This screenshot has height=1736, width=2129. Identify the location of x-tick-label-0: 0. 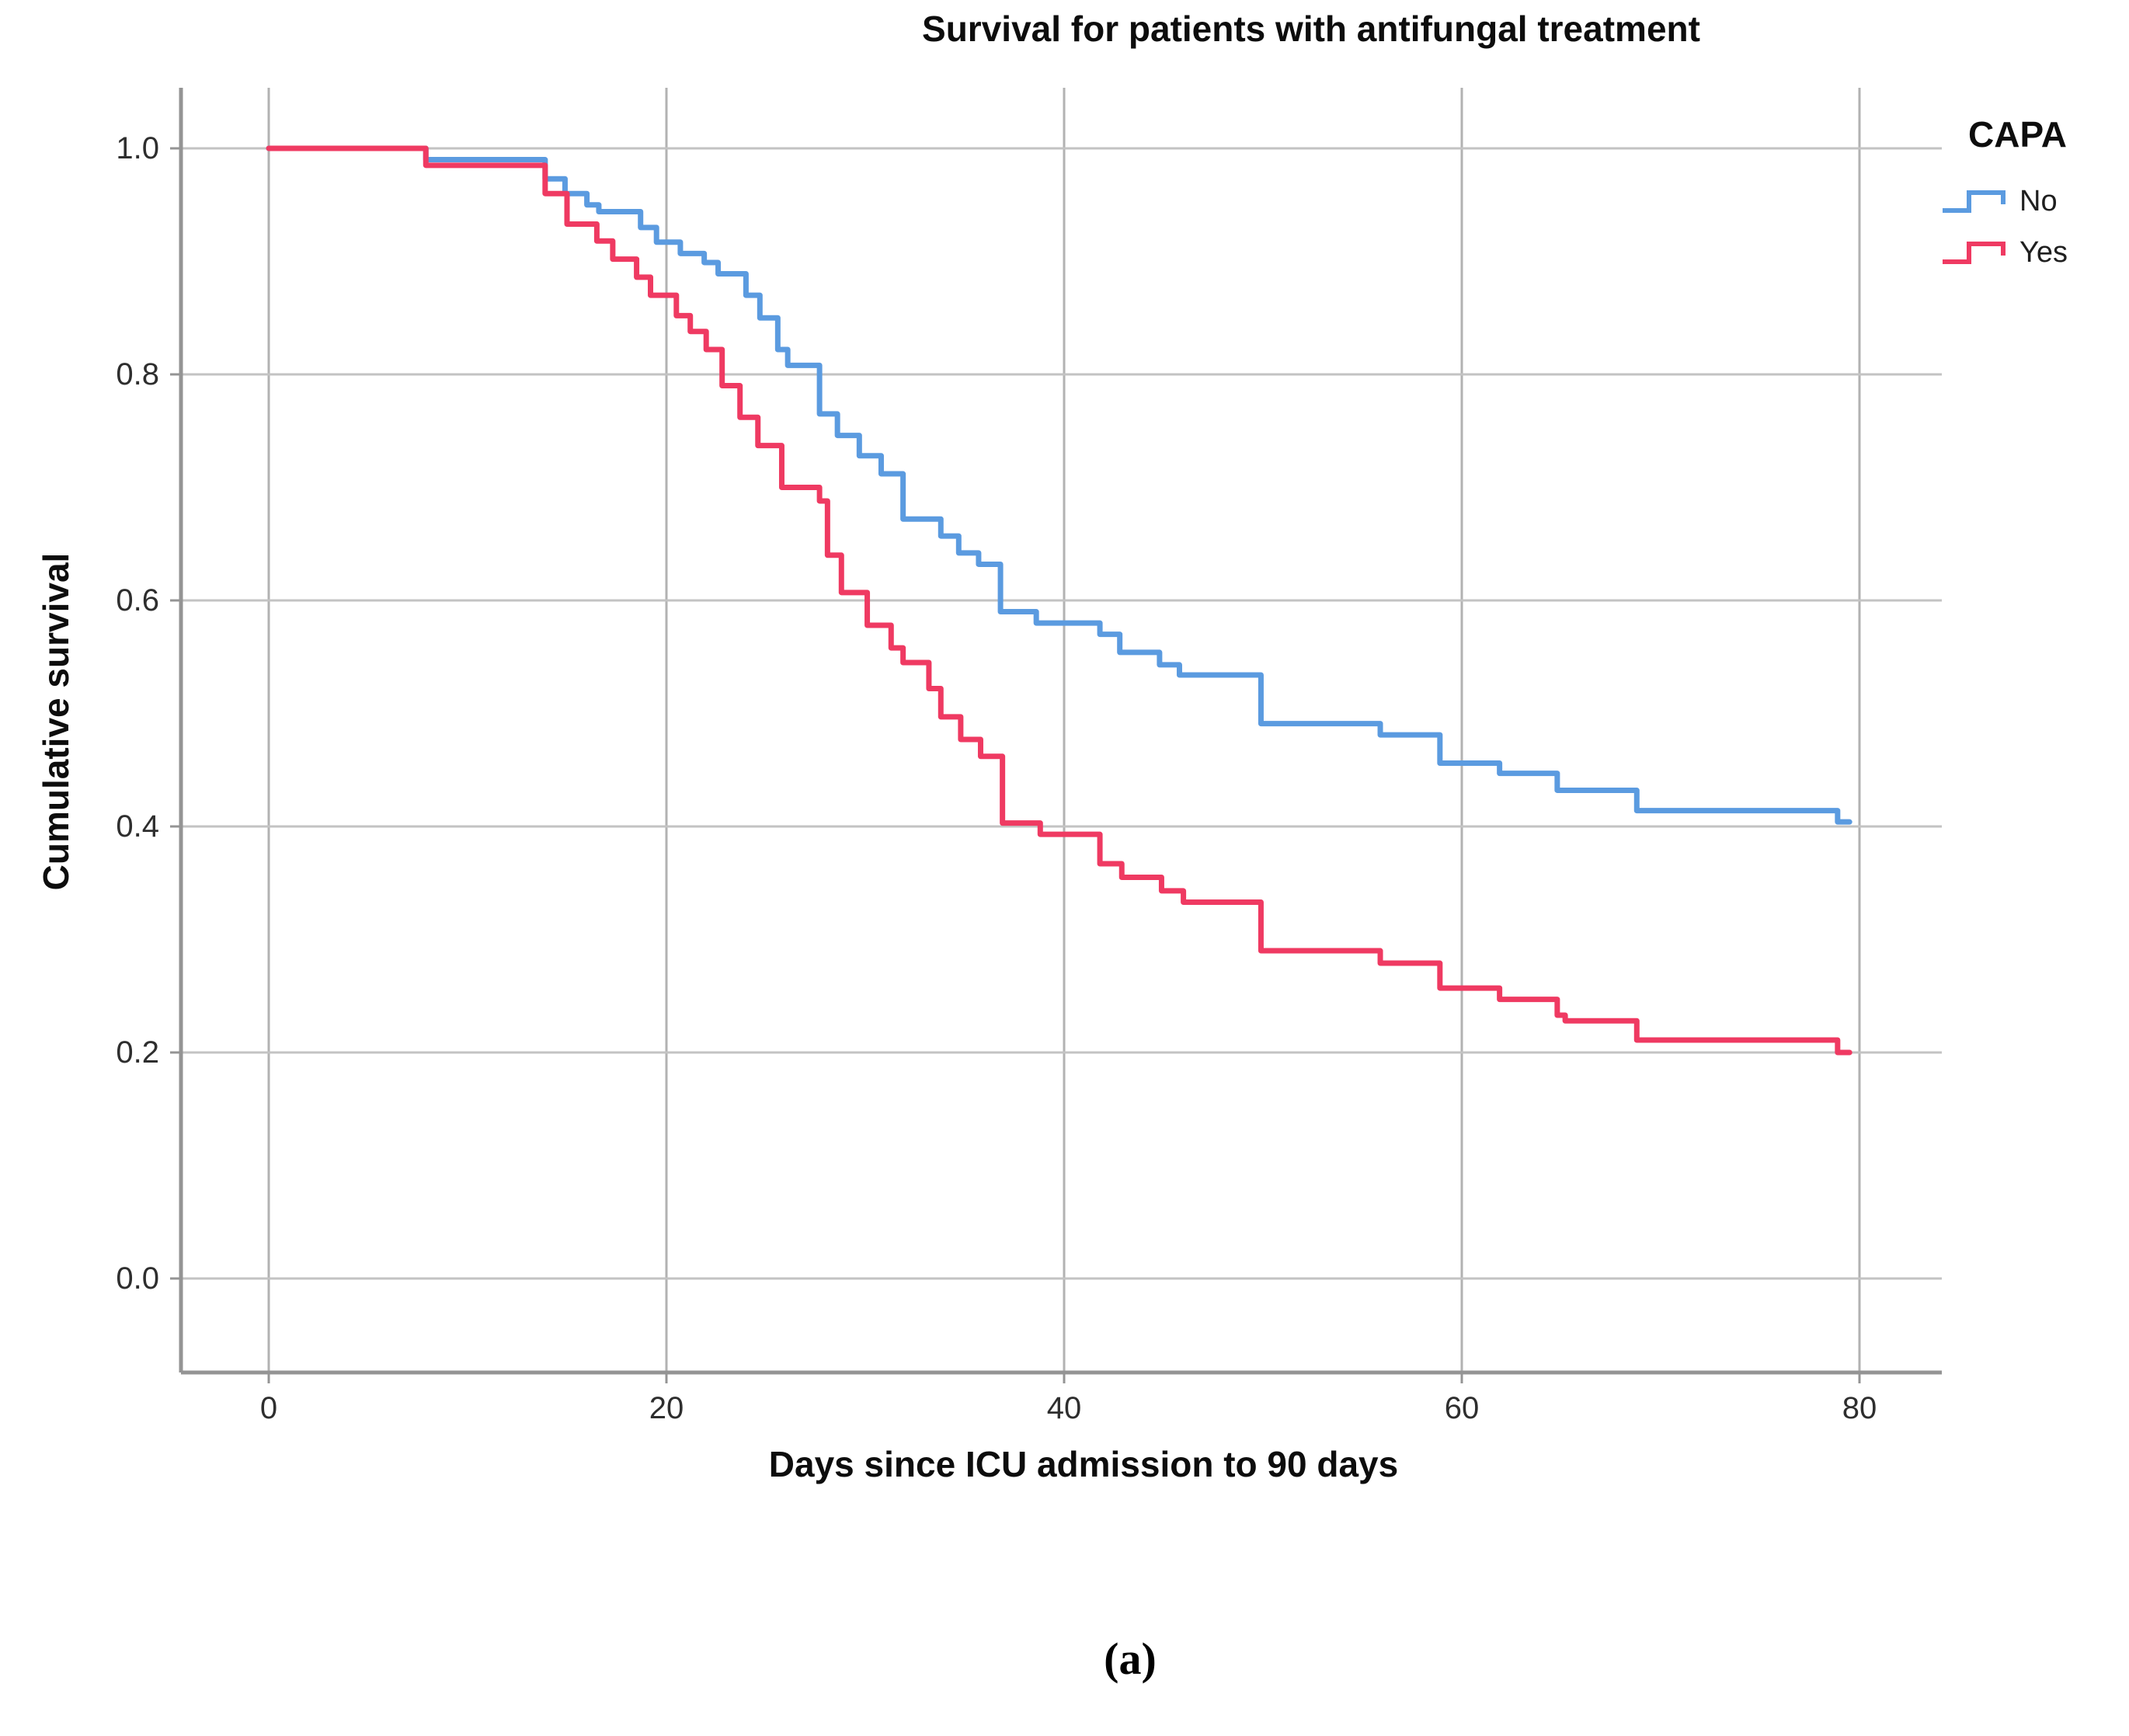
(268, 1408).